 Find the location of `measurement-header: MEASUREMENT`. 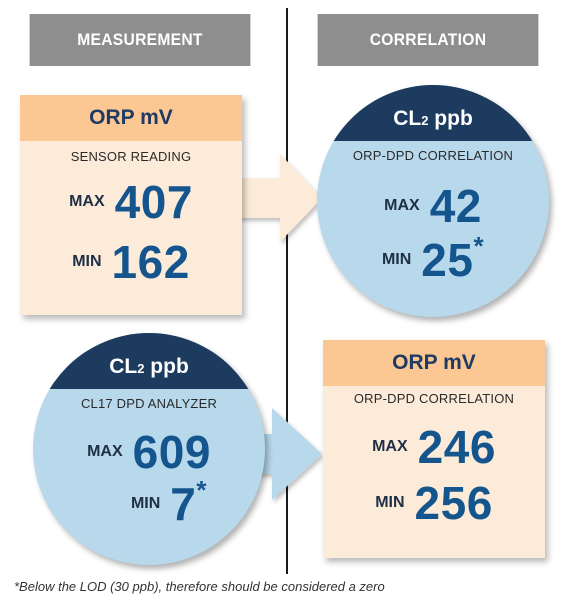

measurement-header: MEASUREMENT is located at coordinates (140, 40).